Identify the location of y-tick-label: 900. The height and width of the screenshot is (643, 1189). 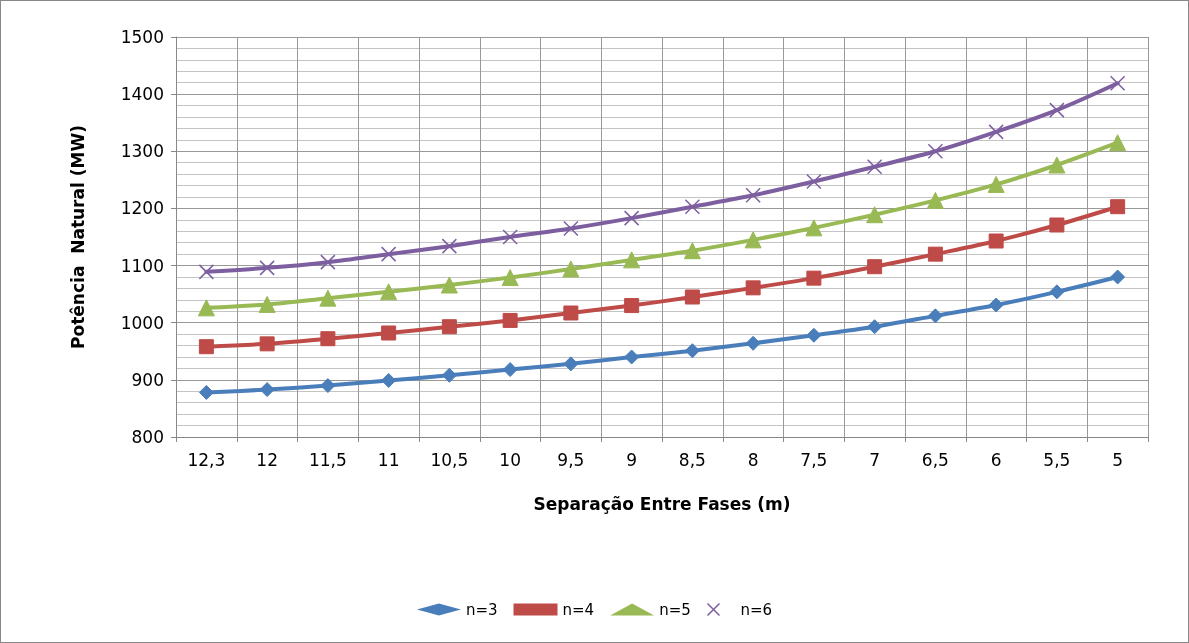
(147, 379).